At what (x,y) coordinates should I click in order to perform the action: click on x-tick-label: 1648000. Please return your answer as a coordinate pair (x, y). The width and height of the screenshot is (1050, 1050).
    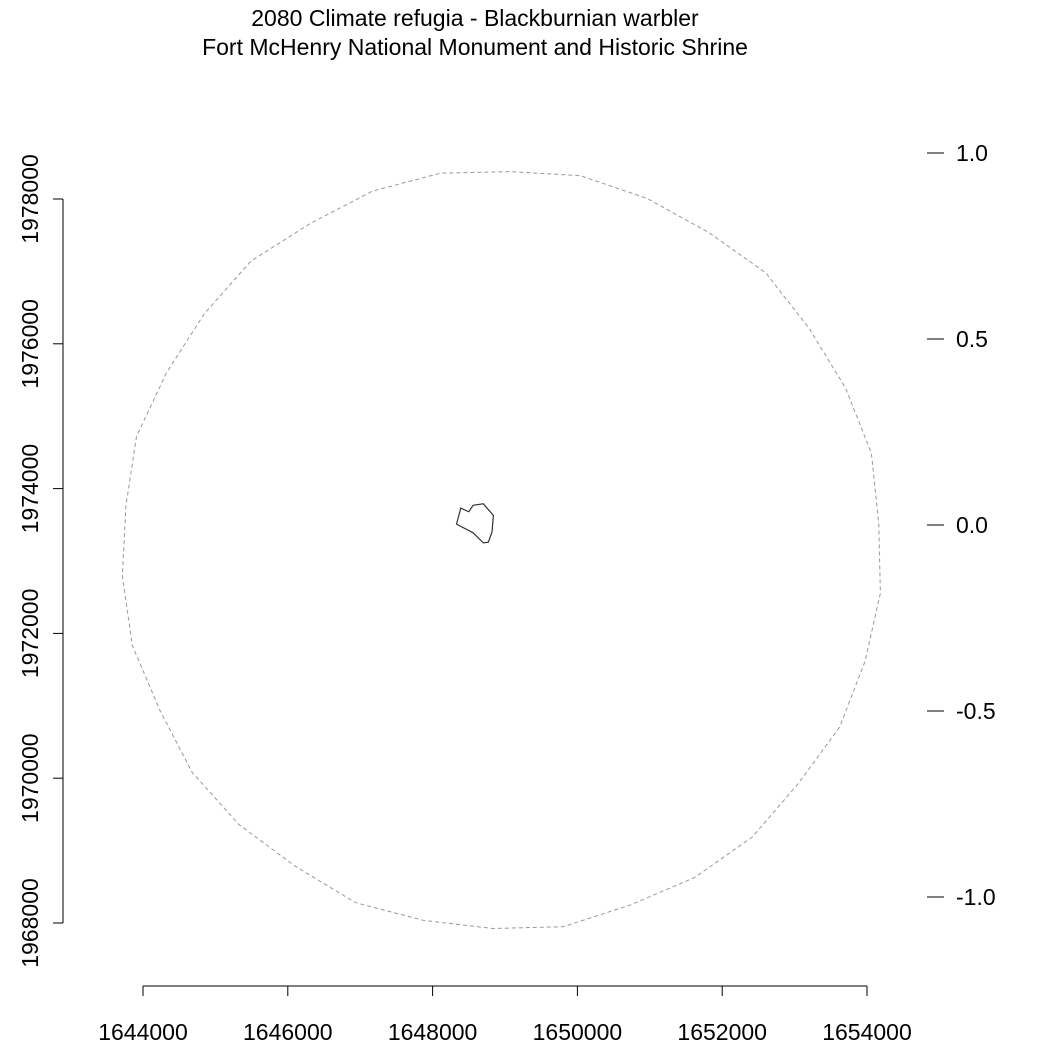
    Looking at the image, I should click on (433, 1032).